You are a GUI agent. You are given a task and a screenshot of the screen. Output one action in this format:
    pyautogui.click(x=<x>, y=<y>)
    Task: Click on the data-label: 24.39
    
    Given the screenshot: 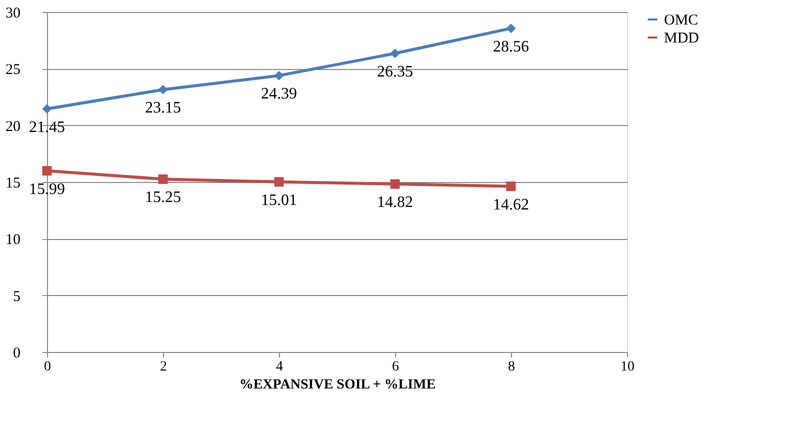 What is the action you would take?
    pyautogui.click(x=279, y=94)
    